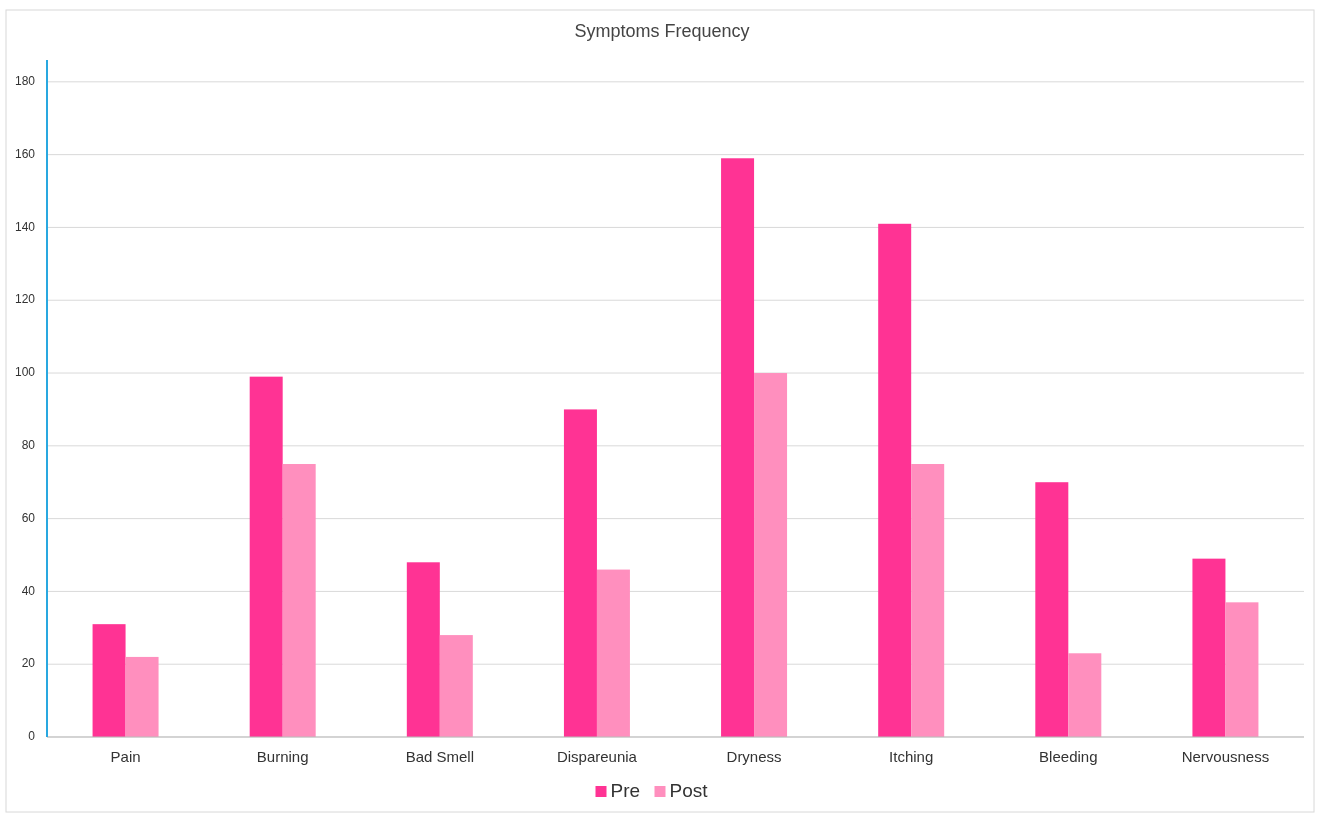 This screenshot has width=1320, height=814. Describe the element at coordinates (1068, 756) in the screenshot. I see `x-tick-label: Bleeding` at that location.